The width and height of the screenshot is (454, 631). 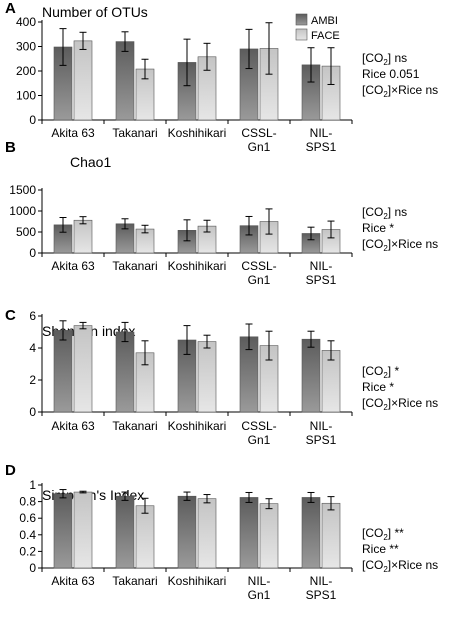 What do you see at coordinates (90, 162) in the screenshot?
I see `chart-title: Chao1` at bounding box center [90, 162].